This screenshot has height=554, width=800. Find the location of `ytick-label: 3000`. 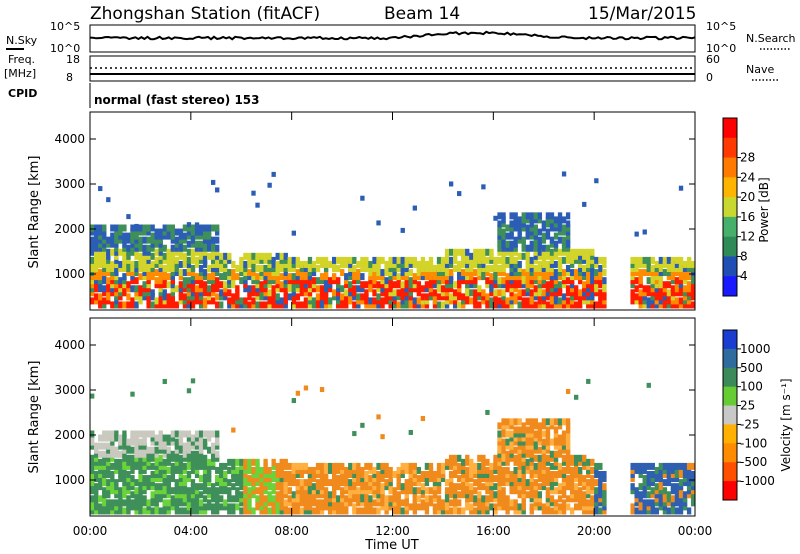

ytick-label: 3000 is located at coordinates (69, 390).